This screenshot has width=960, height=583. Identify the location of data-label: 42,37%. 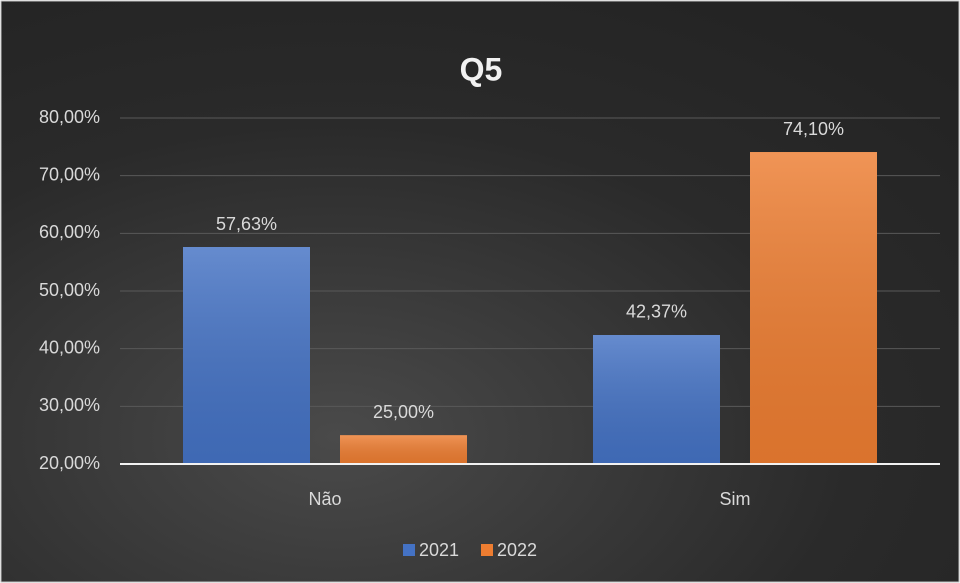
(656, 312).